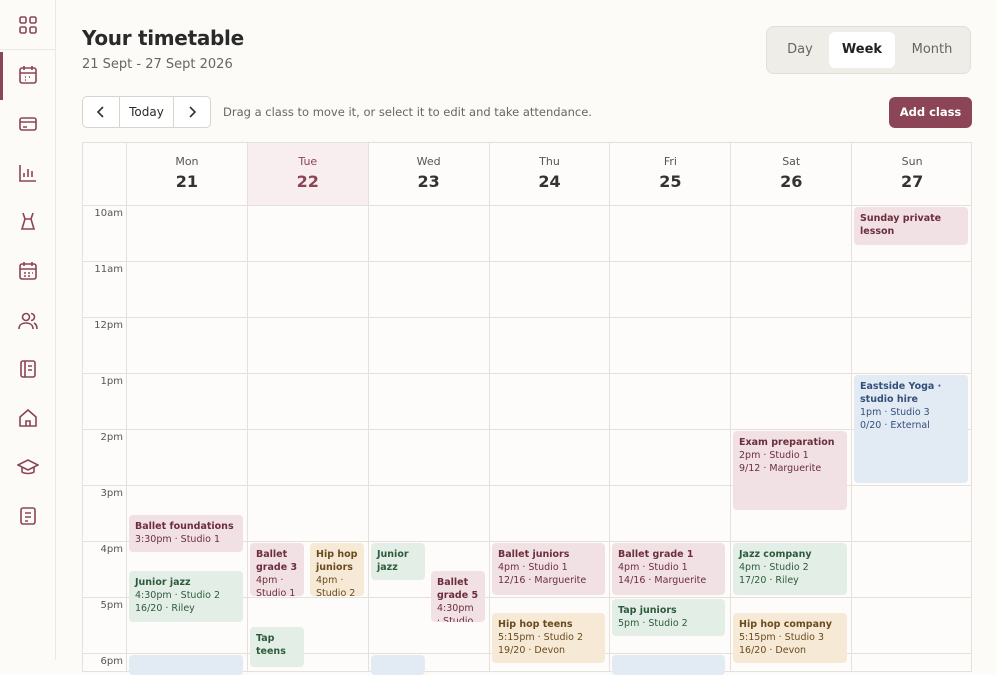 The image size is (997, 675). What do you see at coordinates (785, 624) in the screenshot?
I see `event-title: Hip hop company` at bounding box center [785, 624].